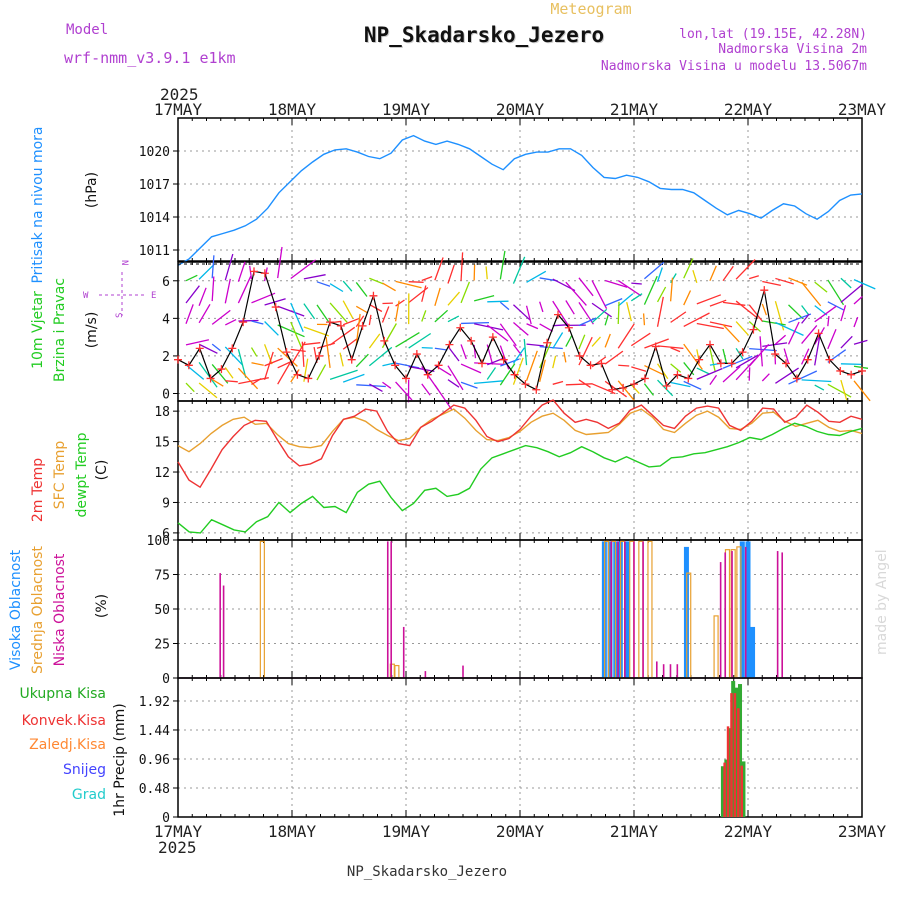 This screenshot has width=900, height=900. Describe the element at coordinates (427, 872) in the screenshot. I see `footer-station: NP_Skadarsko_Jezero` at that location.